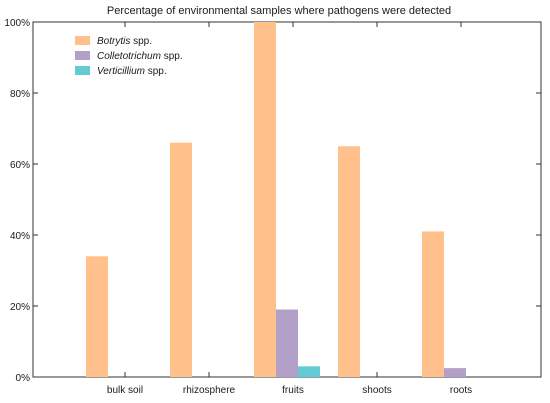 The image size is (550, 403). Describe the element at coordinates (181, 259) in the screenshot. I see `bar-botrytis-rhizosphere` at that location.